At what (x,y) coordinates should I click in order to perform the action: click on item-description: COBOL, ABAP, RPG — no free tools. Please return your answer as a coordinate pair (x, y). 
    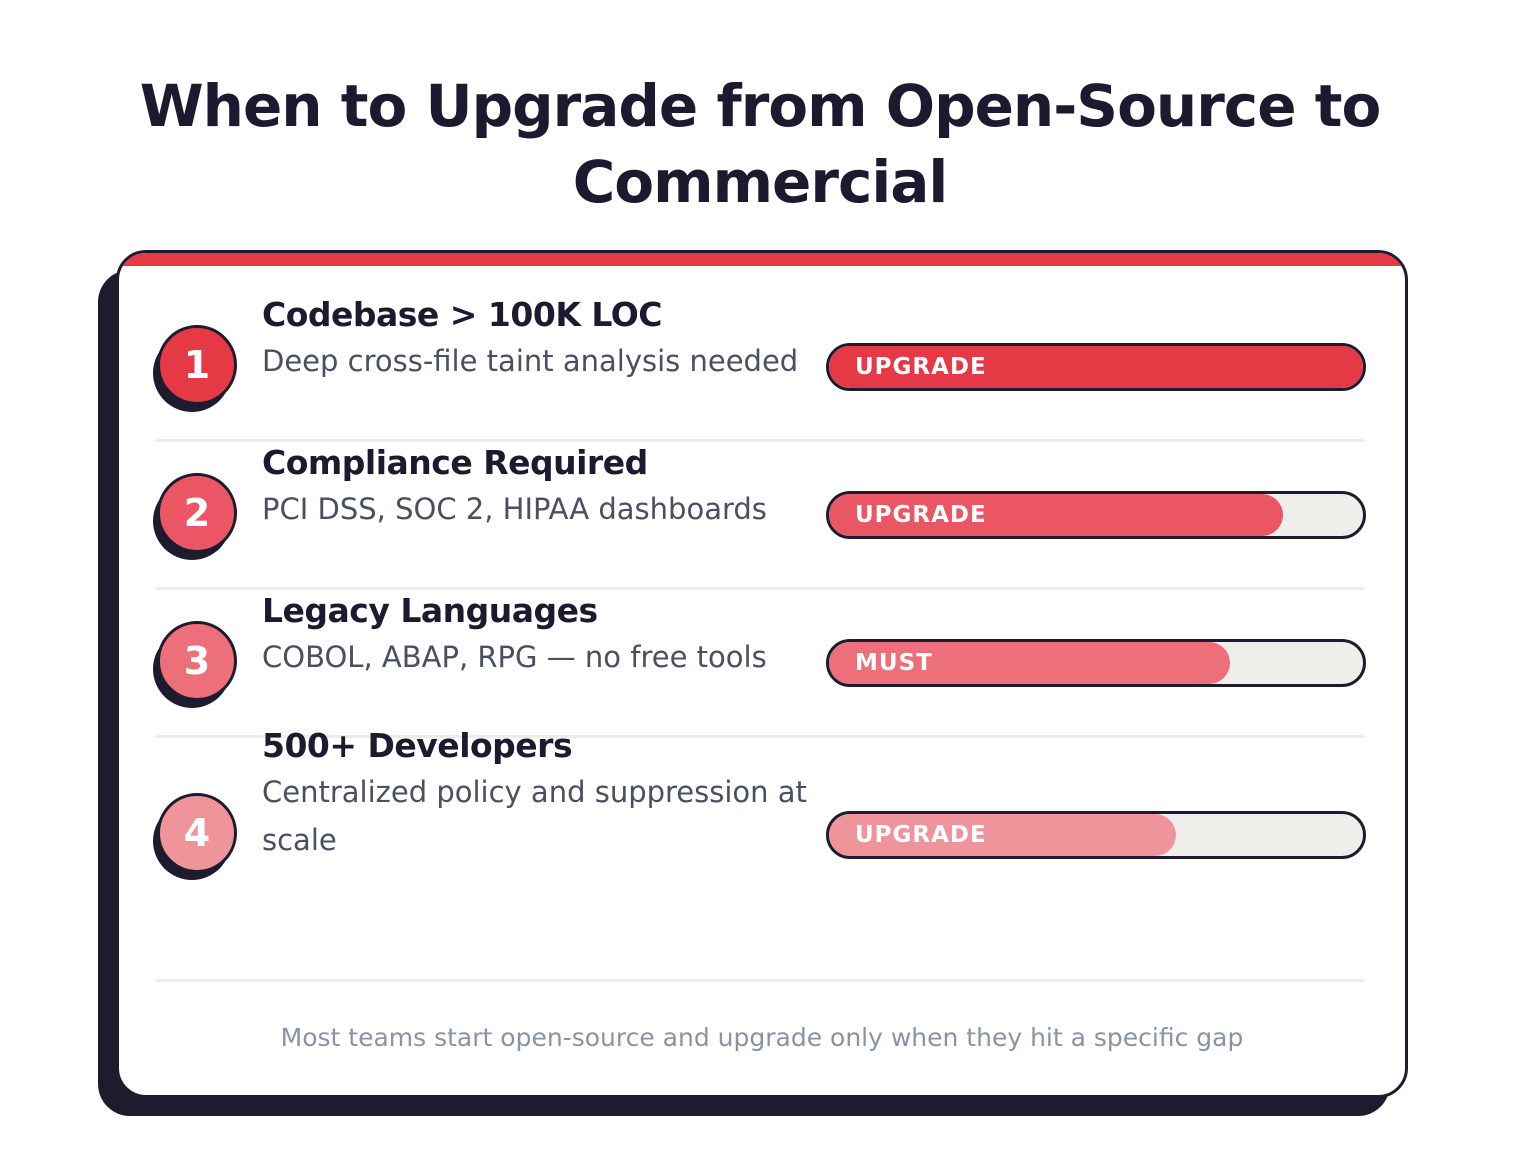
    Looking at the image, I should click on (514, 657).